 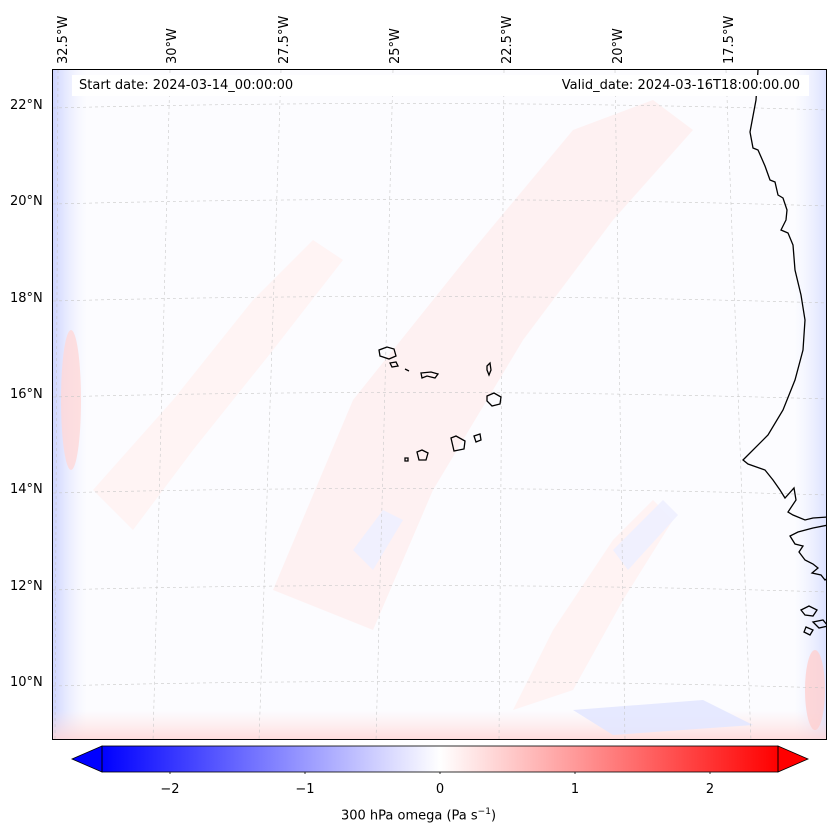 What do you see at coordinates (26, 298) in the screenshot?
I see `lat-label-18n: 18°N` at bounding box center [26, 298].